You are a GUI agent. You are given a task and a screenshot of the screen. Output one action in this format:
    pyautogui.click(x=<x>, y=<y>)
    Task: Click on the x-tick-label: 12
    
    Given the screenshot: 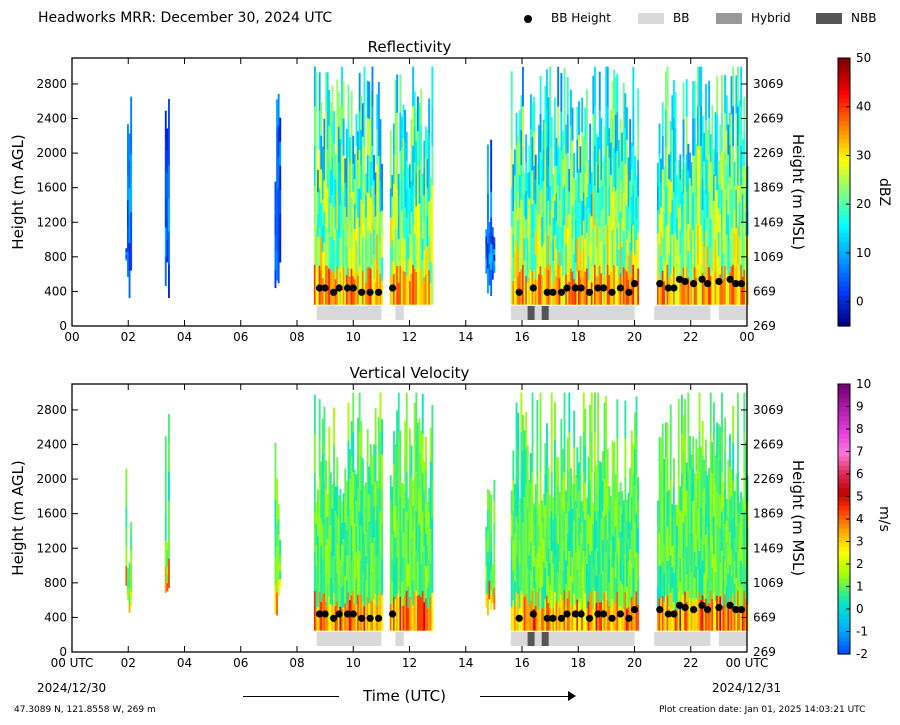 What is the action you would take?
    pyautogui.click(x=409, y=663)
    